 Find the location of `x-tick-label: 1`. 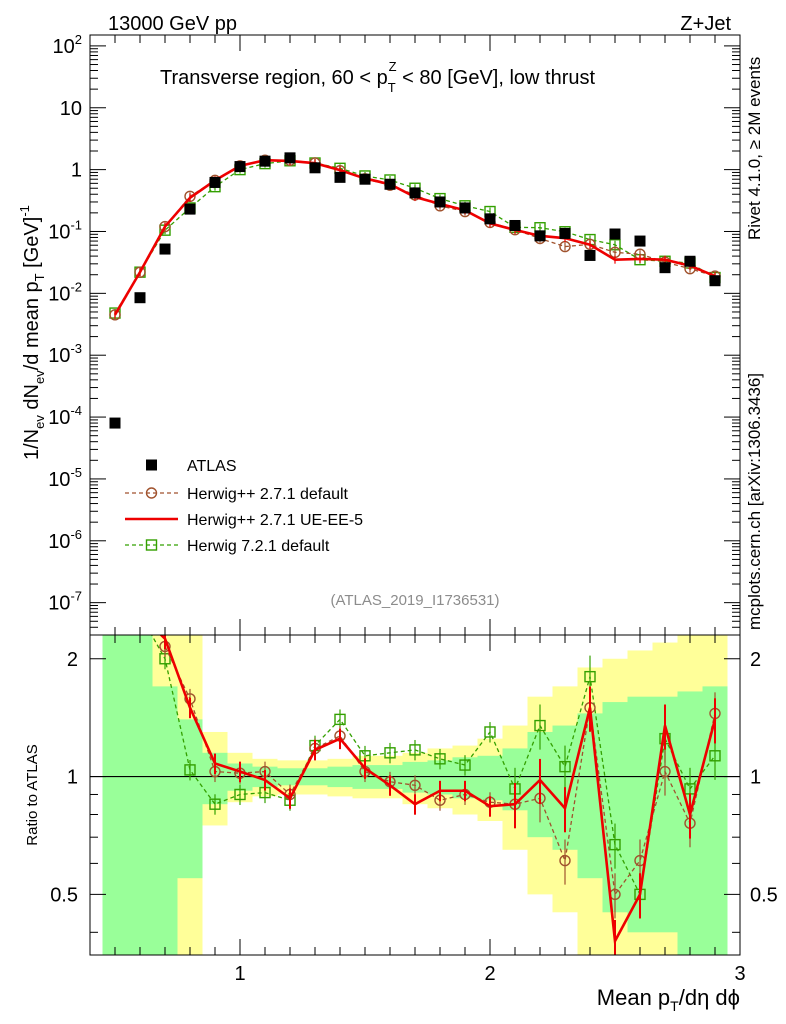

x-tick-label: 1 is located at coordinates (239, 974).